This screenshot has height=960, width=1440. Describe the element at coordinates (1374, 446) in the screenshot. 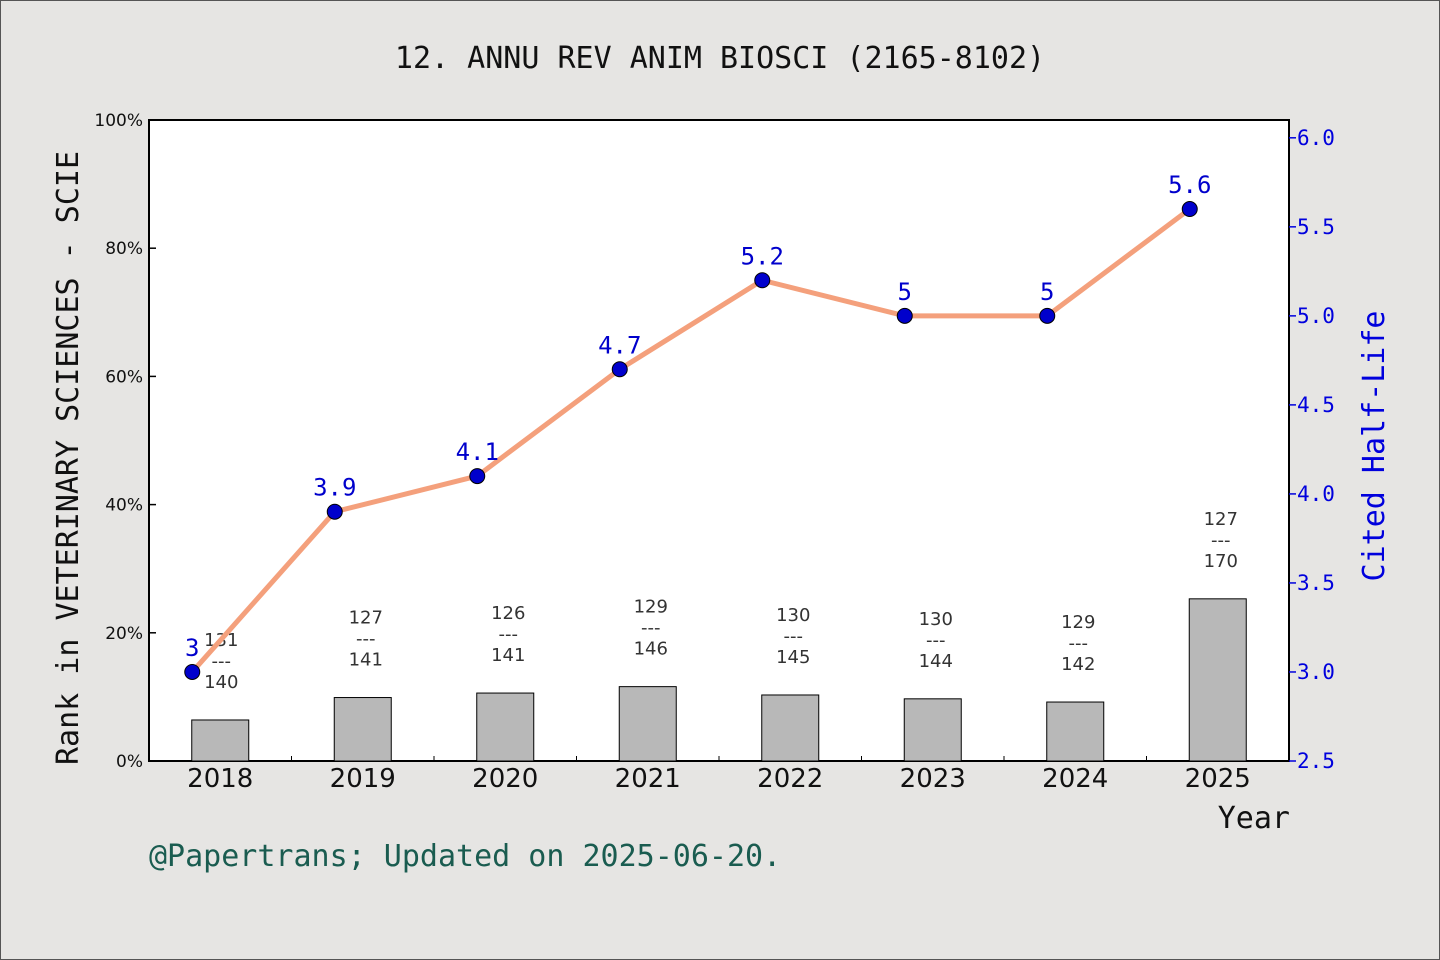

I see `y-axis-label-right: Cited Half-Life` at that location.